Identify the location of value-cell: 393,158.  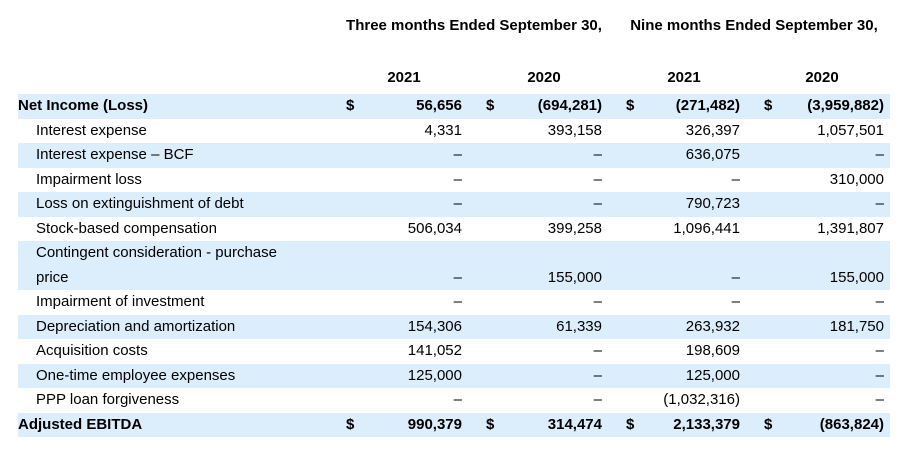
(574, 130).